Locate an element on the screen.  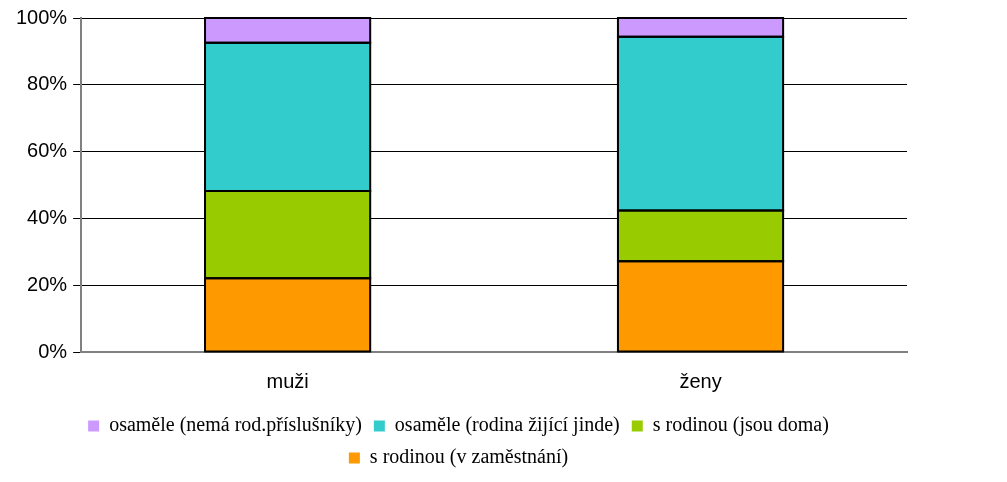
legend-label: s rodinou (jsou doma) is located at coordinates (740, 425).